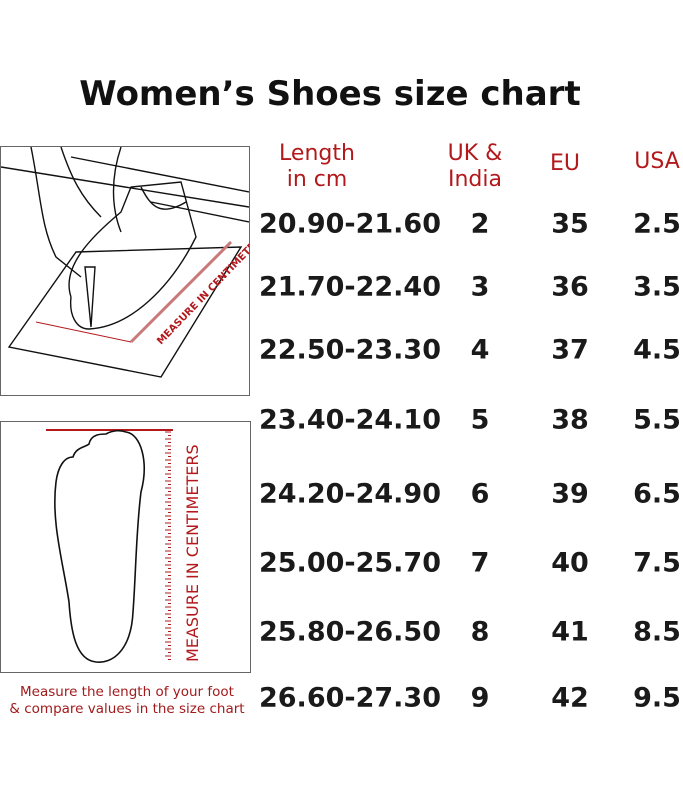 The image size is (683, 800). What do you see at coordinates (657, 698) in the screenshot?
I see `cell-usa: 9.5` at bounding box center [657, 698].